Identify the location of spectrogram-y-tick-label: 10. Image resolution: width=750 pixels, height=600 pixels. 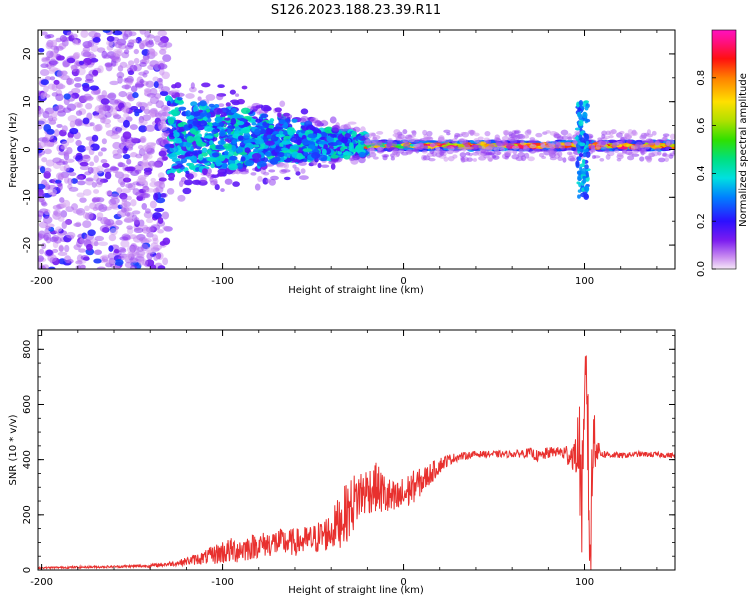
(27, 101).